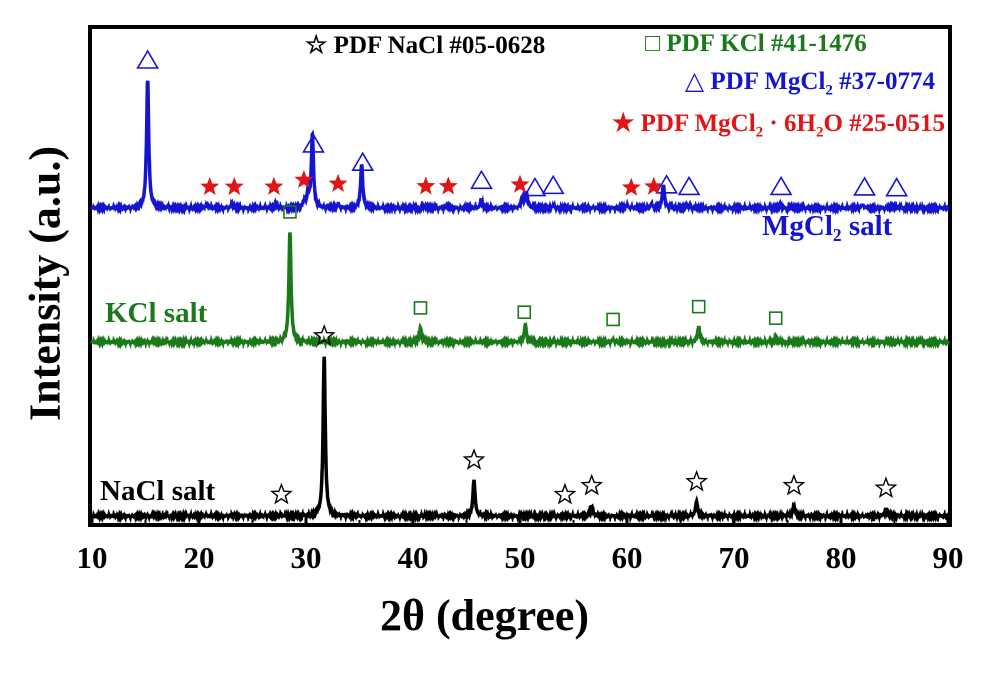  What do you see at coordinates (156, 313) in the screenshot?
I see `series-label-kcl: KCl salt` at bounding box center [156, 313].